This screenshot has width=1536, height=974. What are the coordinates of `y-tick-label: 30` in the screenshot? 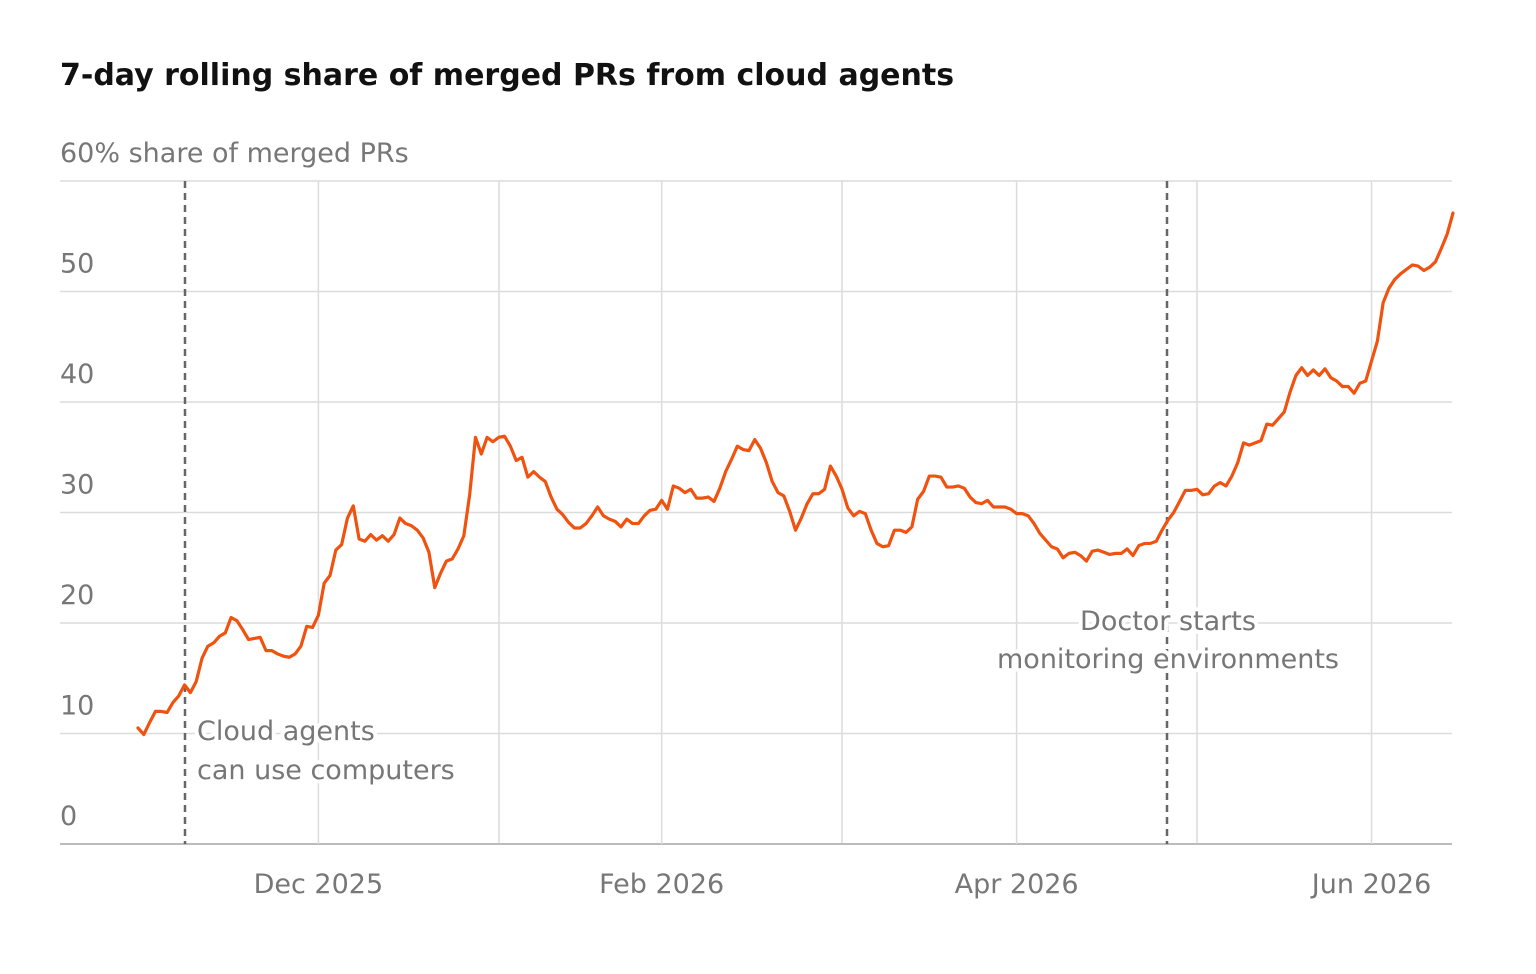 It's located at (77, 485).